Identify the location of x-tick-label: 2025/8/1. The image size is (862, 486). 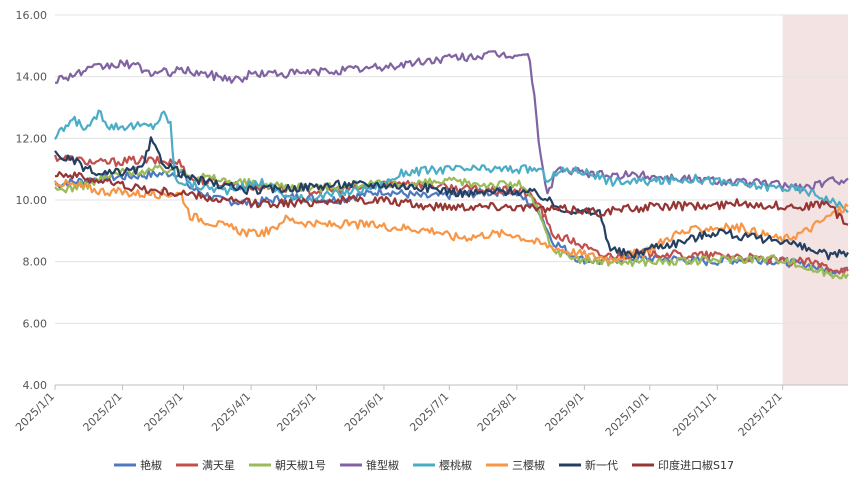
(497, 412).